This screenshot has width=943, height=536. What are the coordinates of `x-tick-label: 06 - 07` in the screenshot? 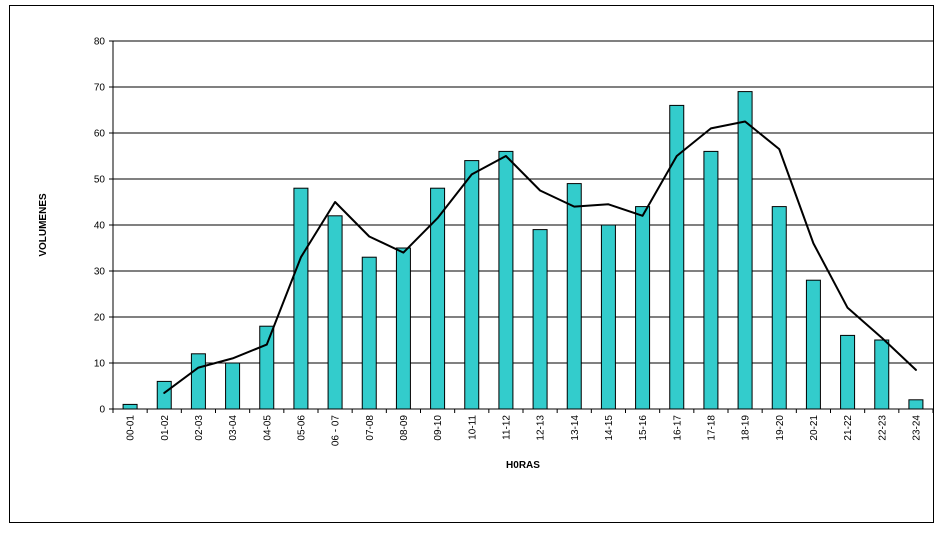 It's located at (336, 431).